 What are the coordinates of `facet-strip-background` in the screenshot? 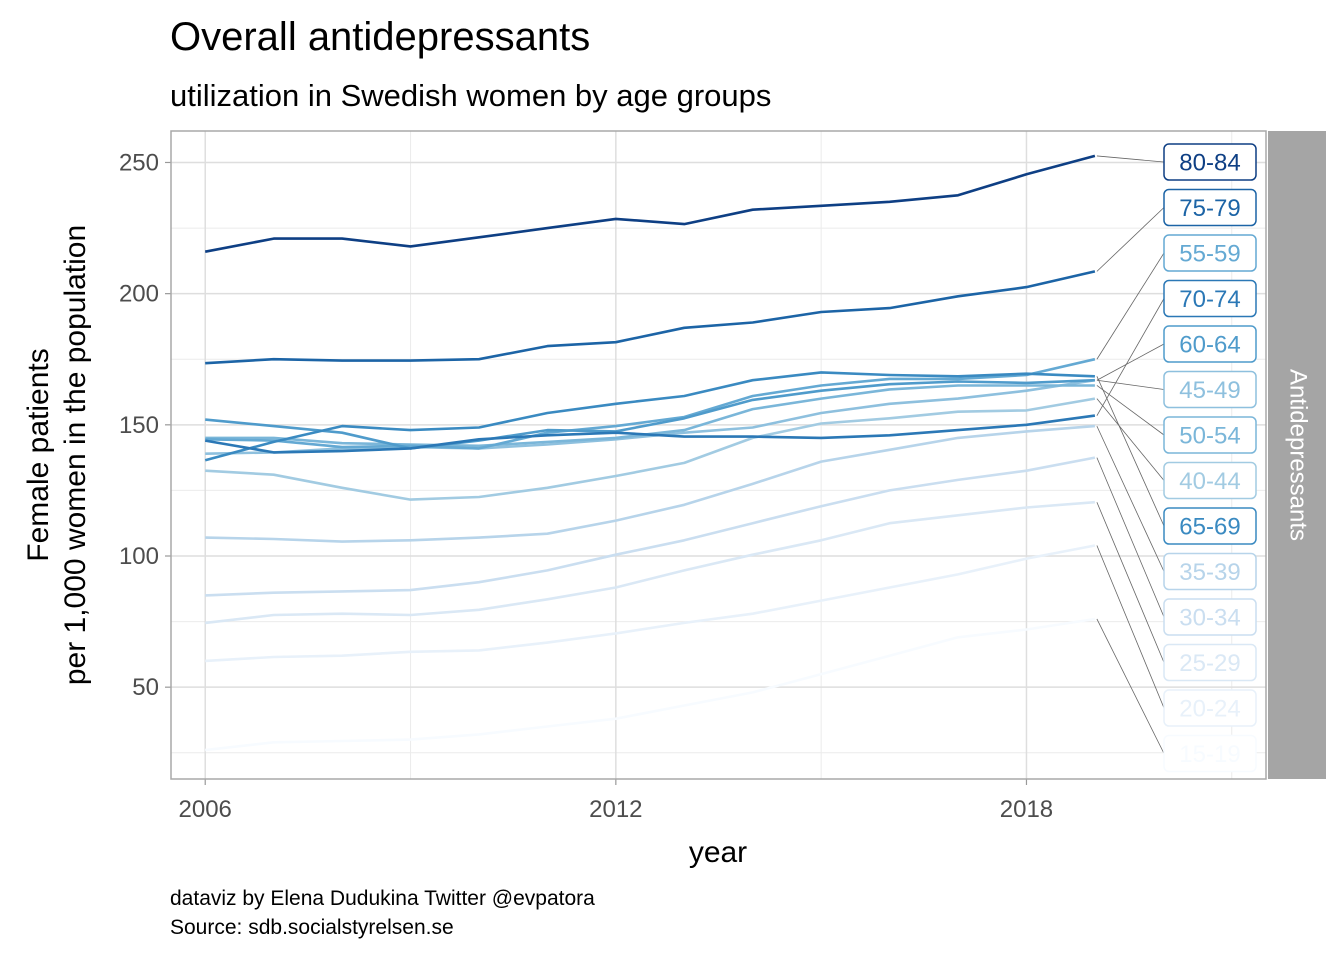 It's located at (1297, 455).